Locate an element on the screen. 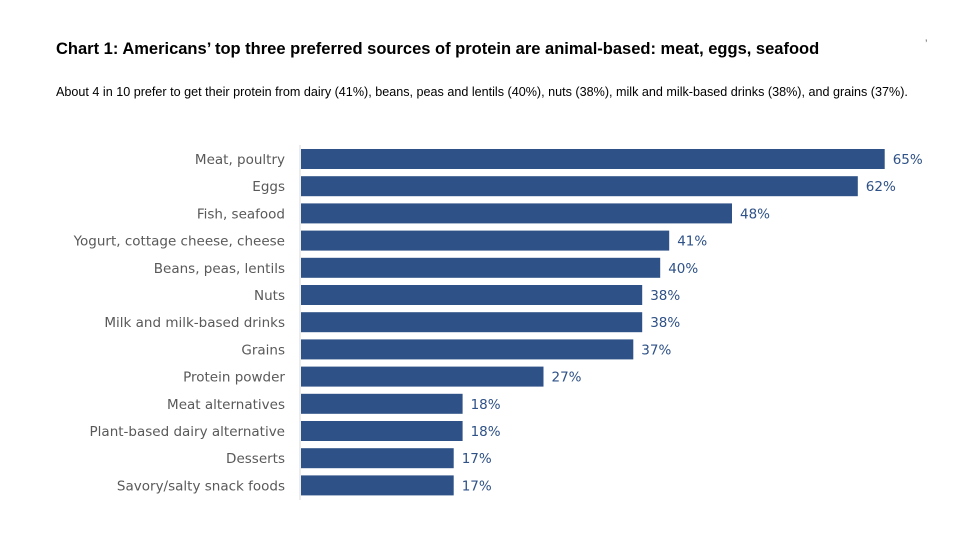 The image size is (960, 540). category-label: Meat alternatives is located at coordinates (226, 405).